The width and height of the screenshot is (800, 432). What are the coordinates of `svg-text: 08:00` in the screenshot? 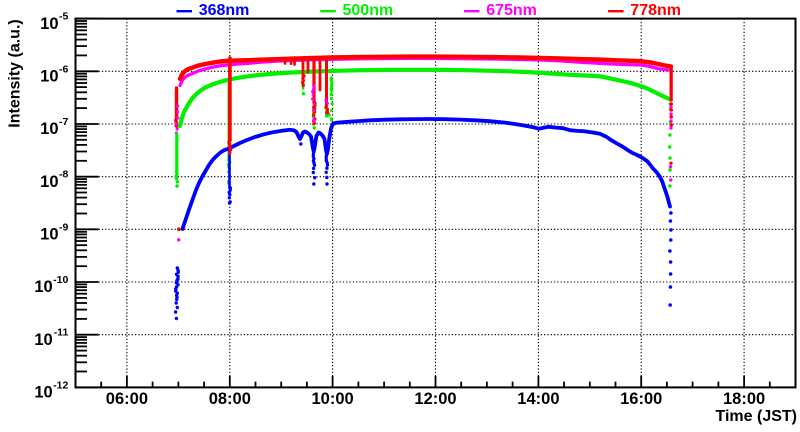 It's located at (230, 399).